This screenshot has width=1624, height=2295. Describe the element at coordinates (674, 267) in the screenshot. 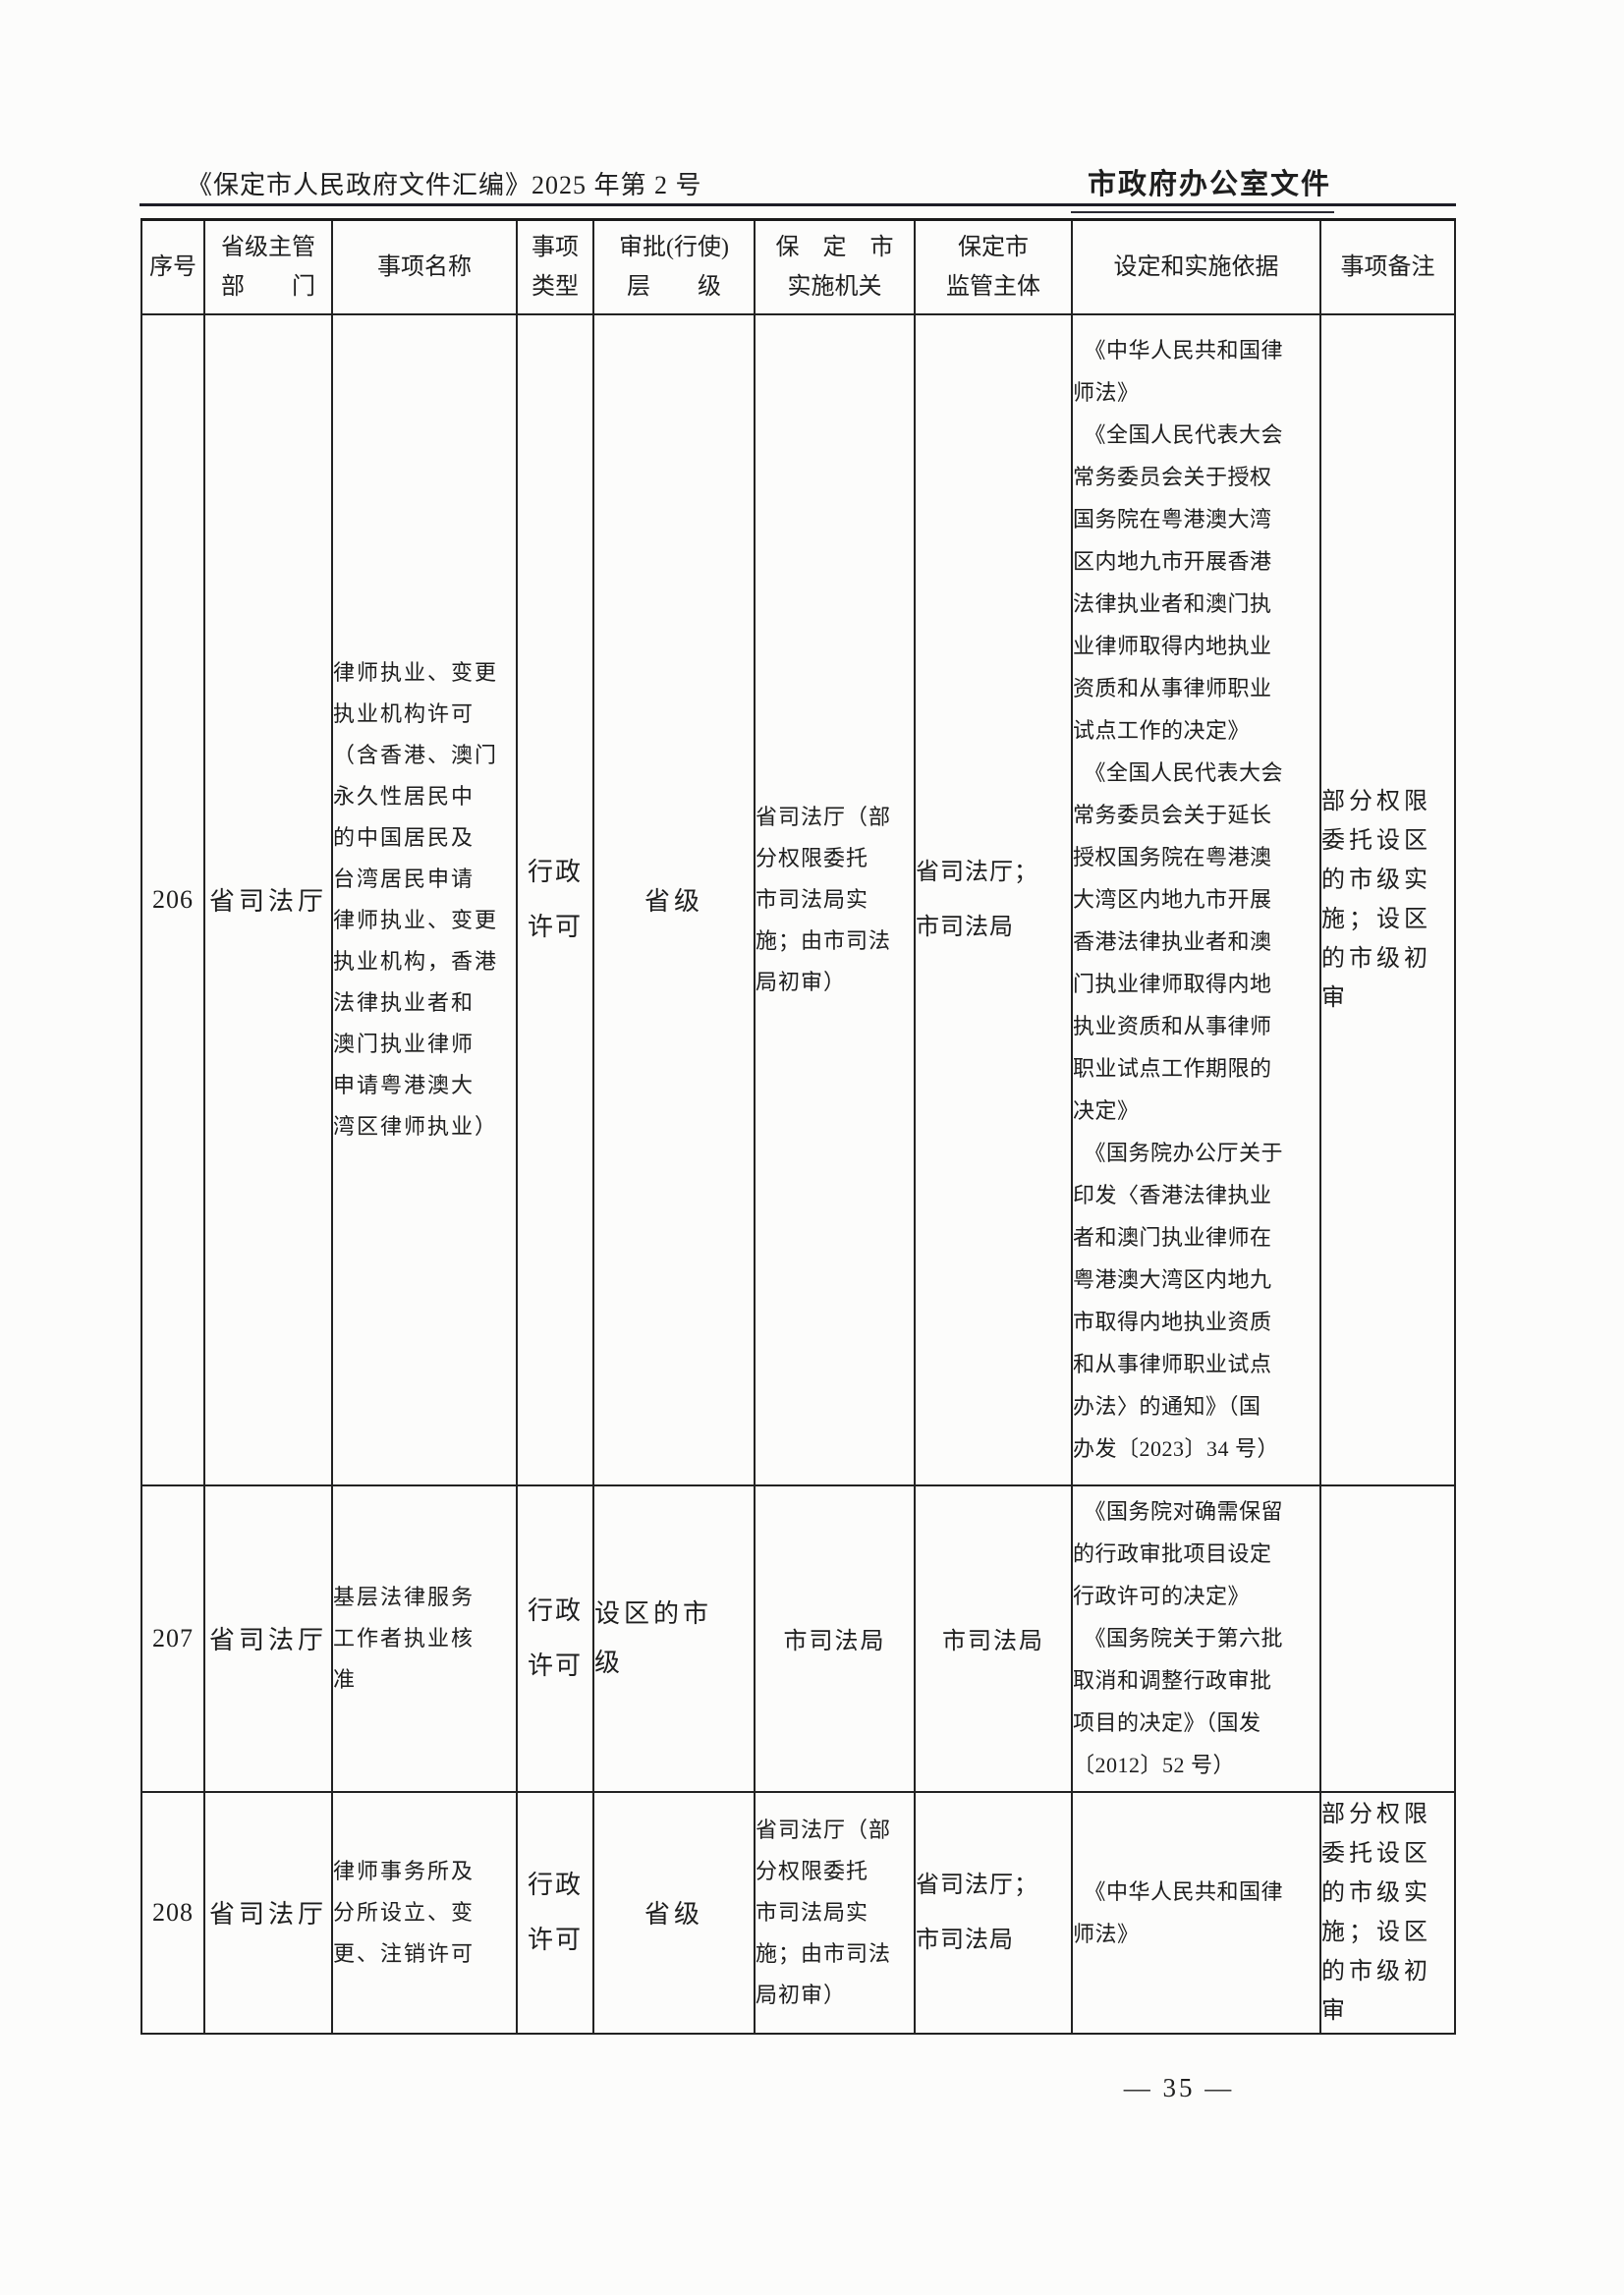

I see `header-approval-level: 审批(行使) 层 级` at that location.